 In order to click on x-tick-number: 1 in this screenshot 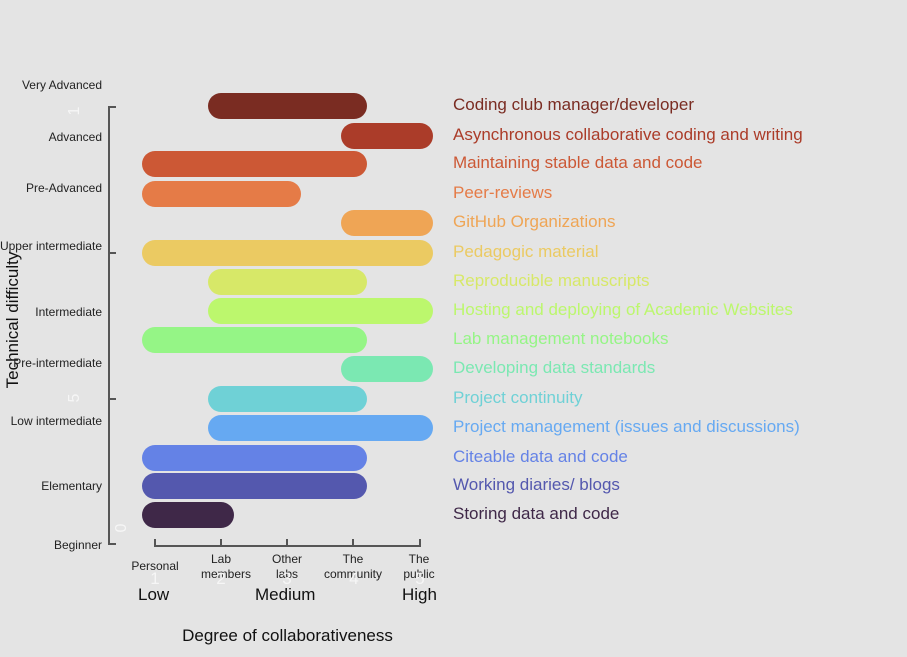, I will do `click(155, 578)`.